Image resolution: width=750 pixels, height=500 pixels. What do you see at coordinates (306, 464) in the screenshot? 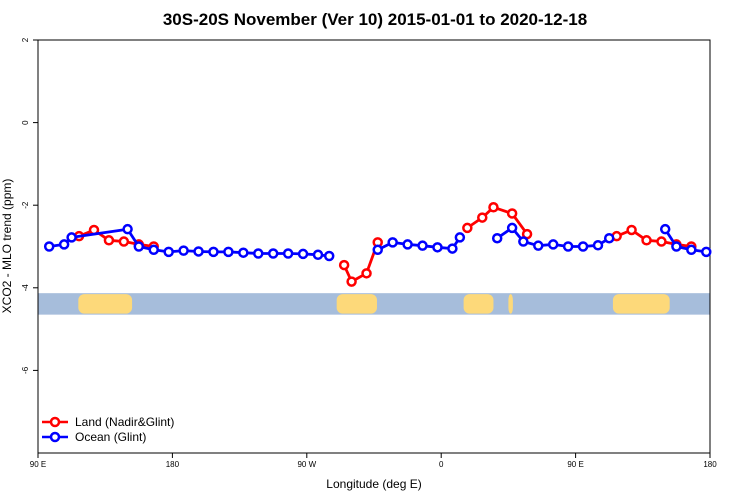
I see `x-tick-label: 90 W` at bounding box center [306, 464].